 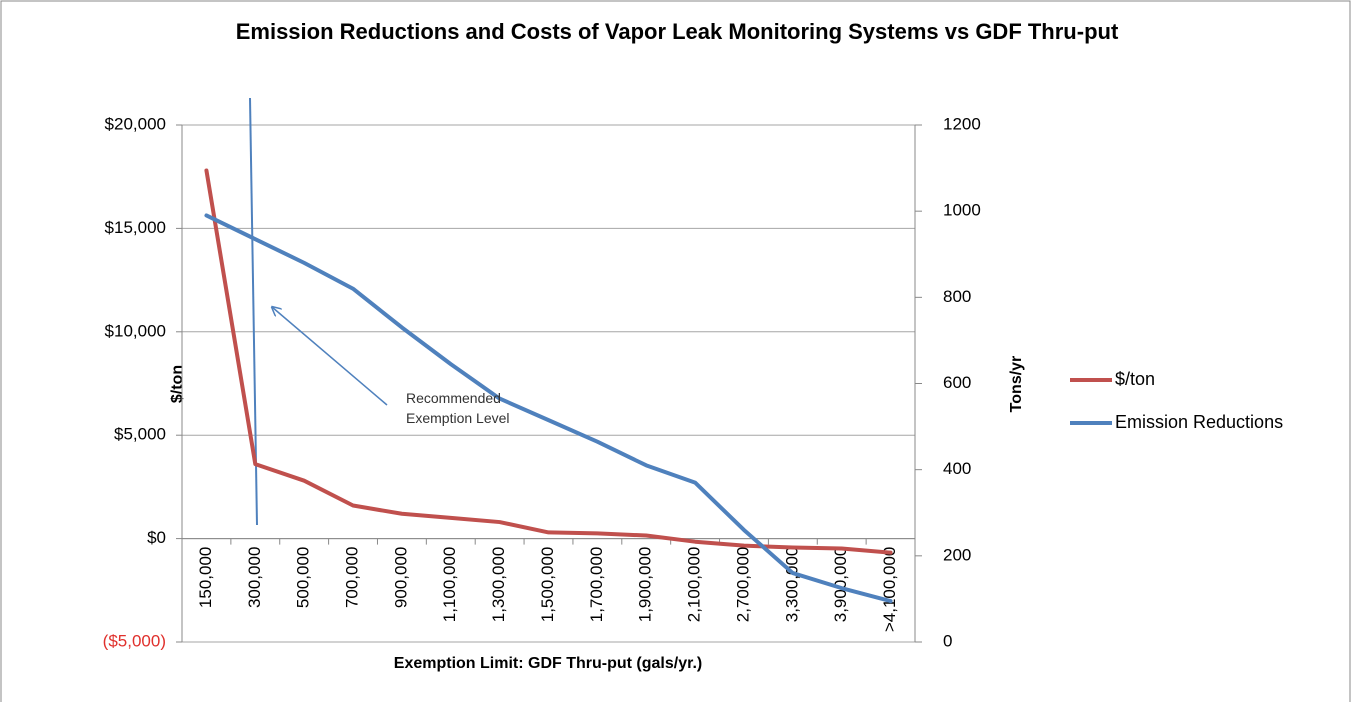 I want to click on legend-label: Emission Reductions, so click(x=1199, y=422).